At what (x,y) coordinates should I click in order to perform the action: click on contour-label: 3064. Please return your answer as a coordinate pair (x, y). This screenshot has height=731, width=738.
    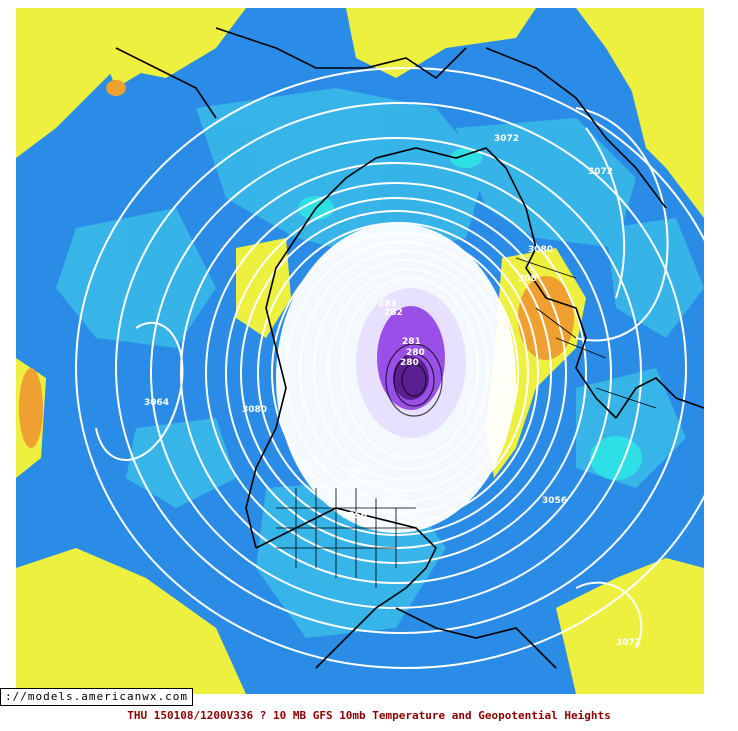
    Looking at the image, I should click on (156, 403).